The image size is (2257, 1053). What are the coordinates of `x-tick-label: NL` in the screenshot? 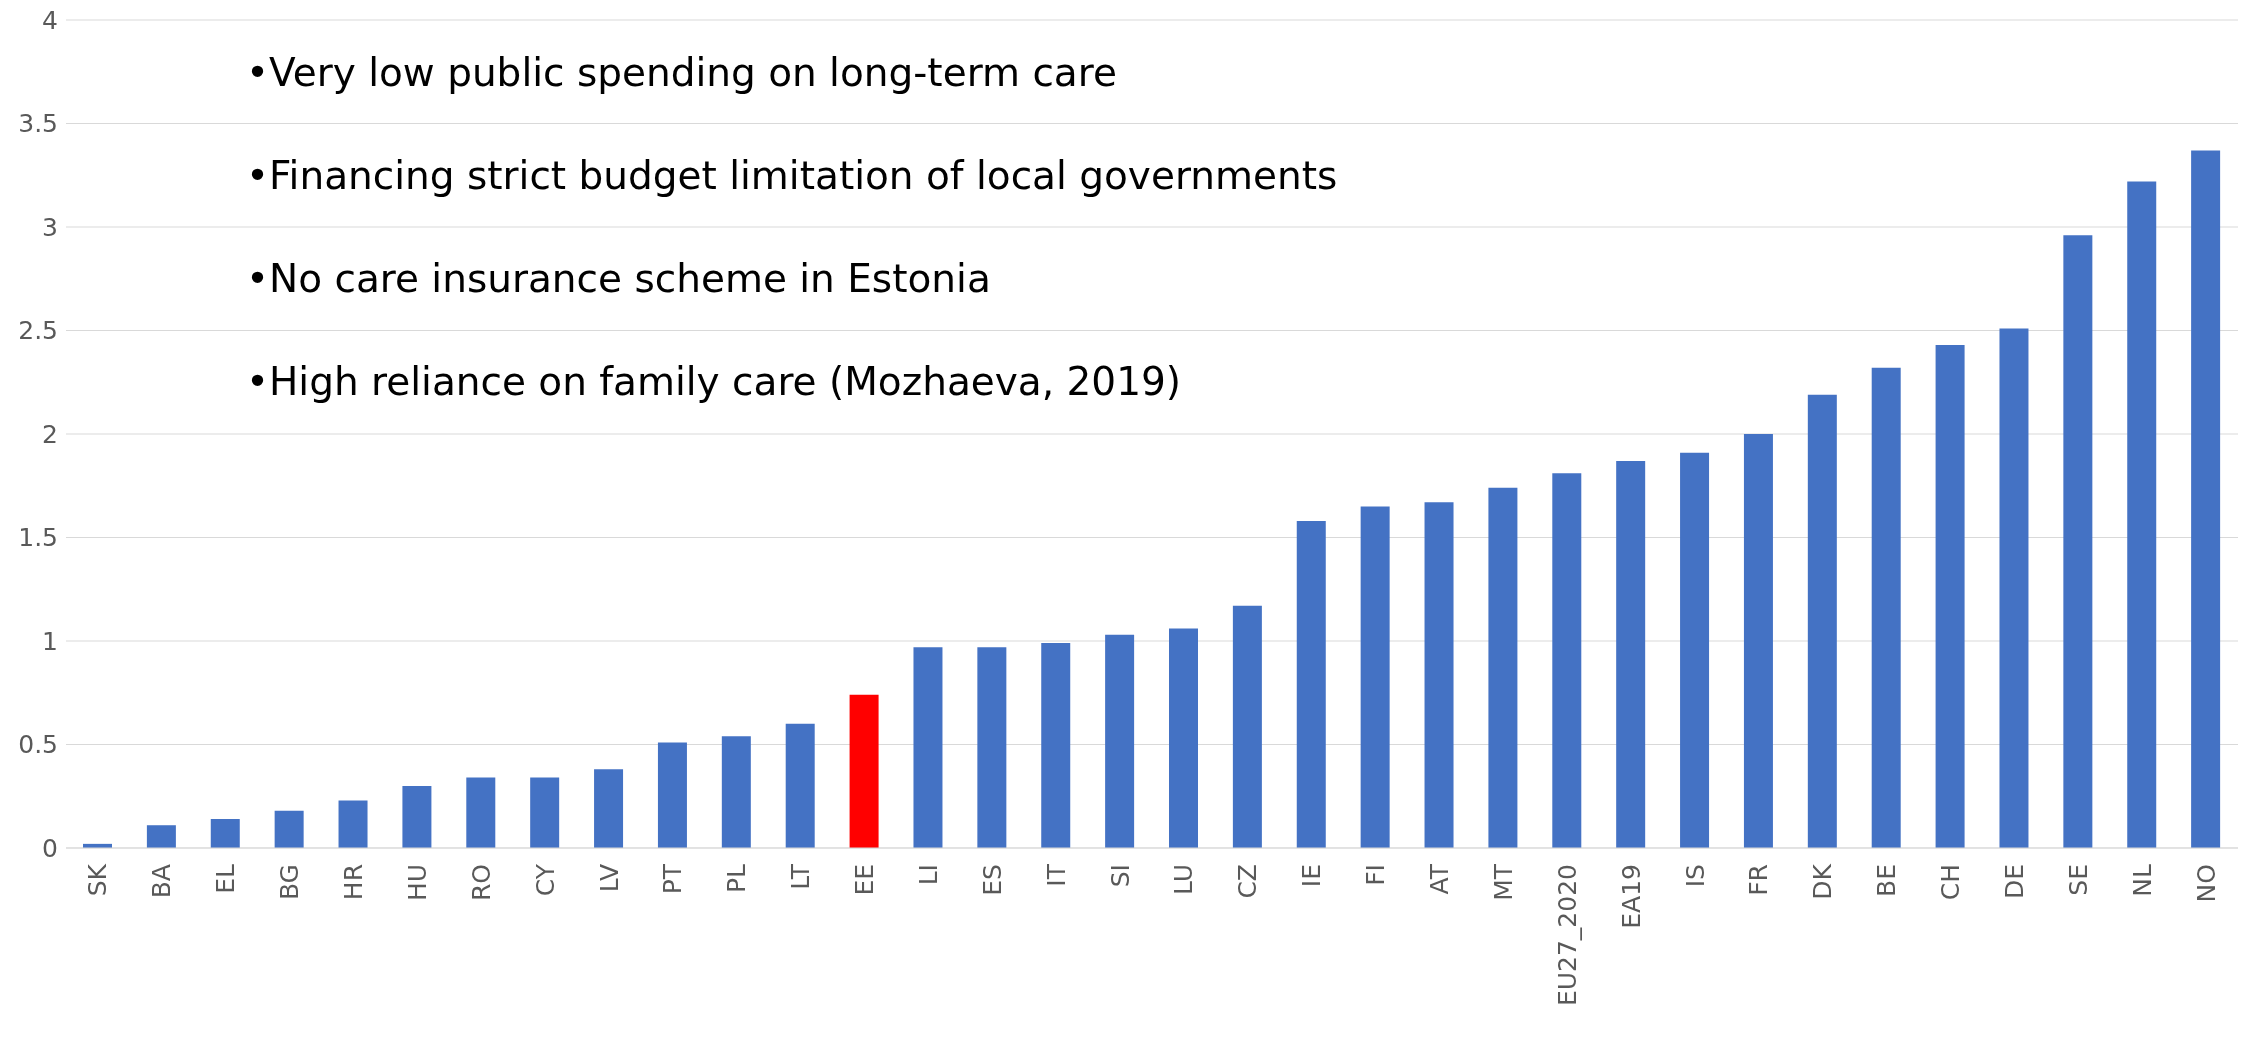 It's located at (2142, 880).